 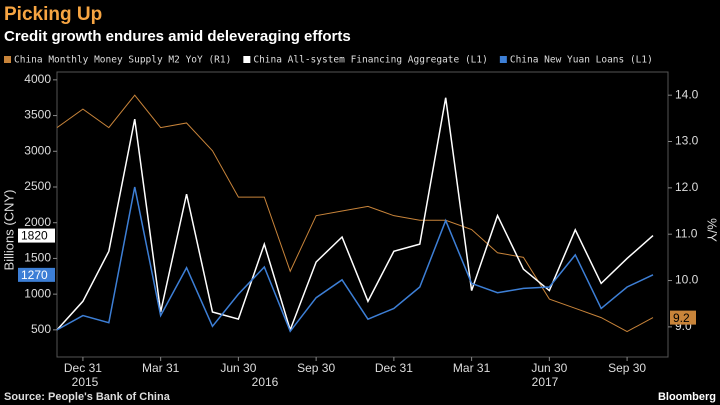 I want to click on last-value-label: 1820, so click(x=34, y=236).